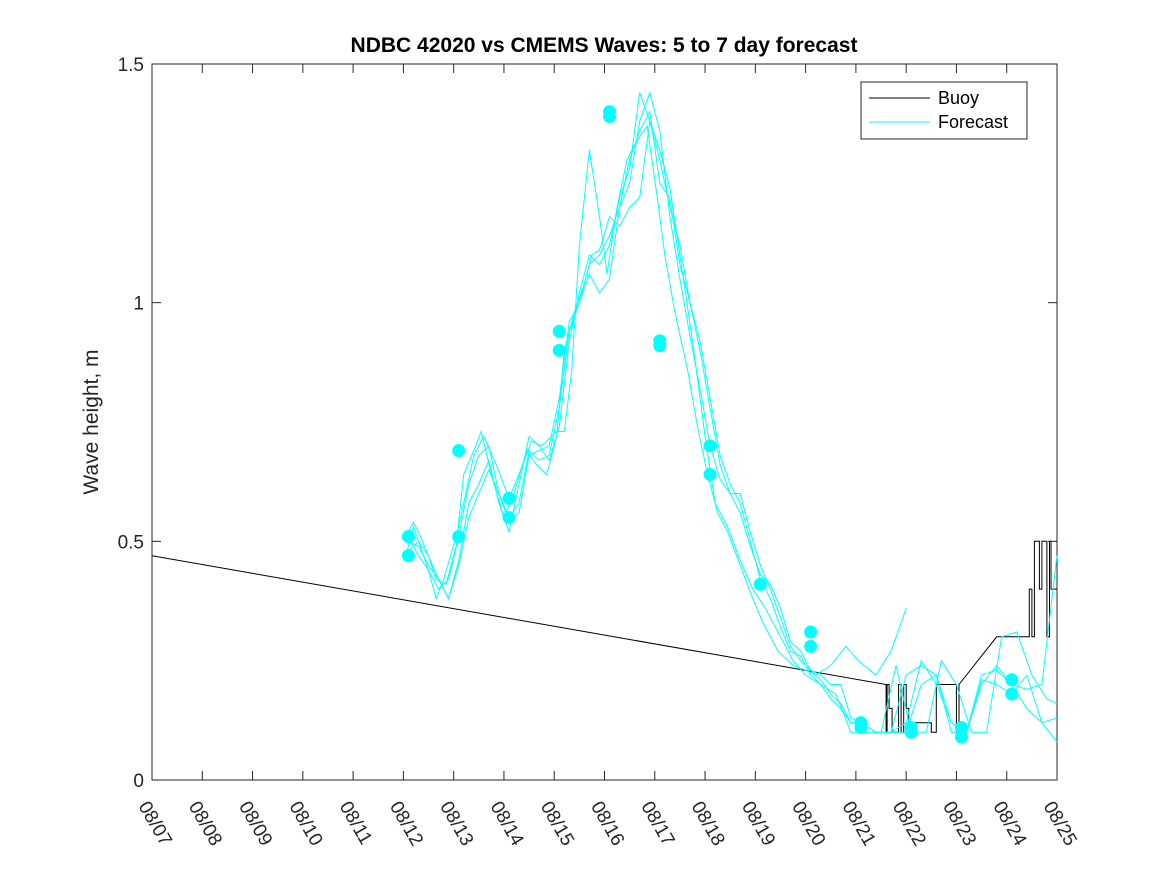 This screenshot has width=1167, height=875. What do you see at coordinates (138, 304) in the screenshot?
I see `y-tick-label: 1` at bounding box center [138, 304].